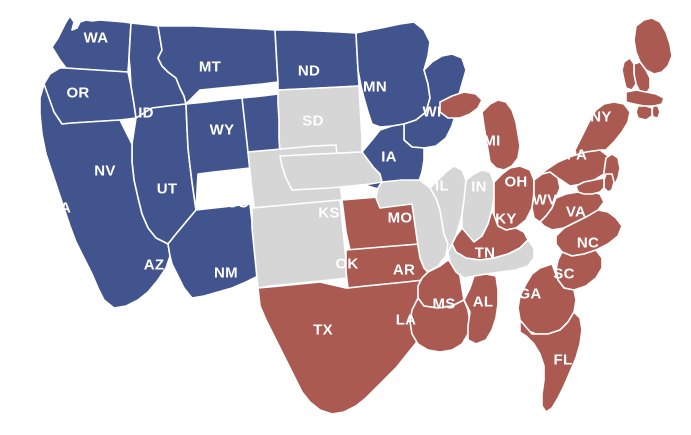 The width and height of the screenshot is (691, 435). I want to click on state-ri, so click(656, 112).